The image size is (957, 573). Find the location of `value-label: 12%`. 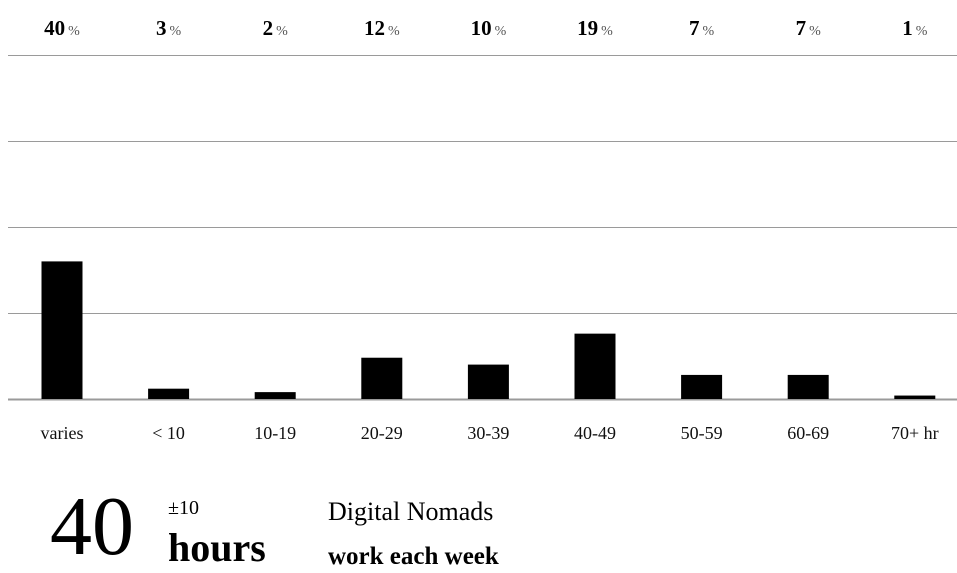

value-label: 12% is located at coordinates (382, 28).